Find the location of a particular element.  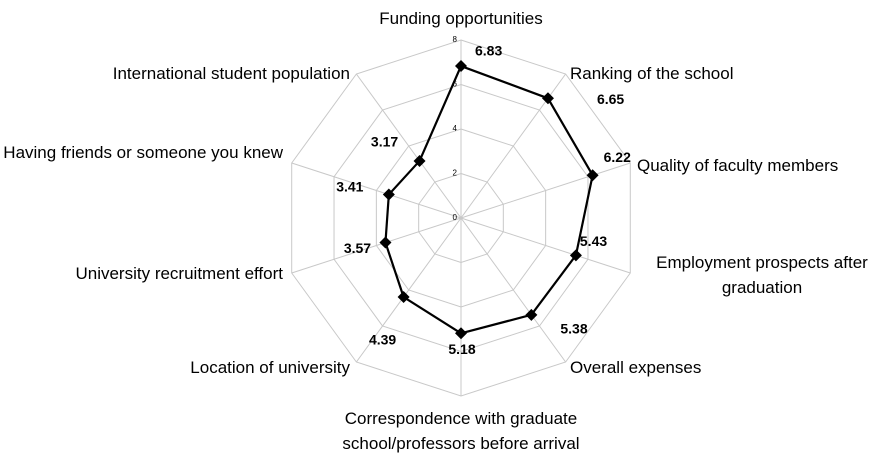

value-label: 3.41 is located at coordinates (349, 186).